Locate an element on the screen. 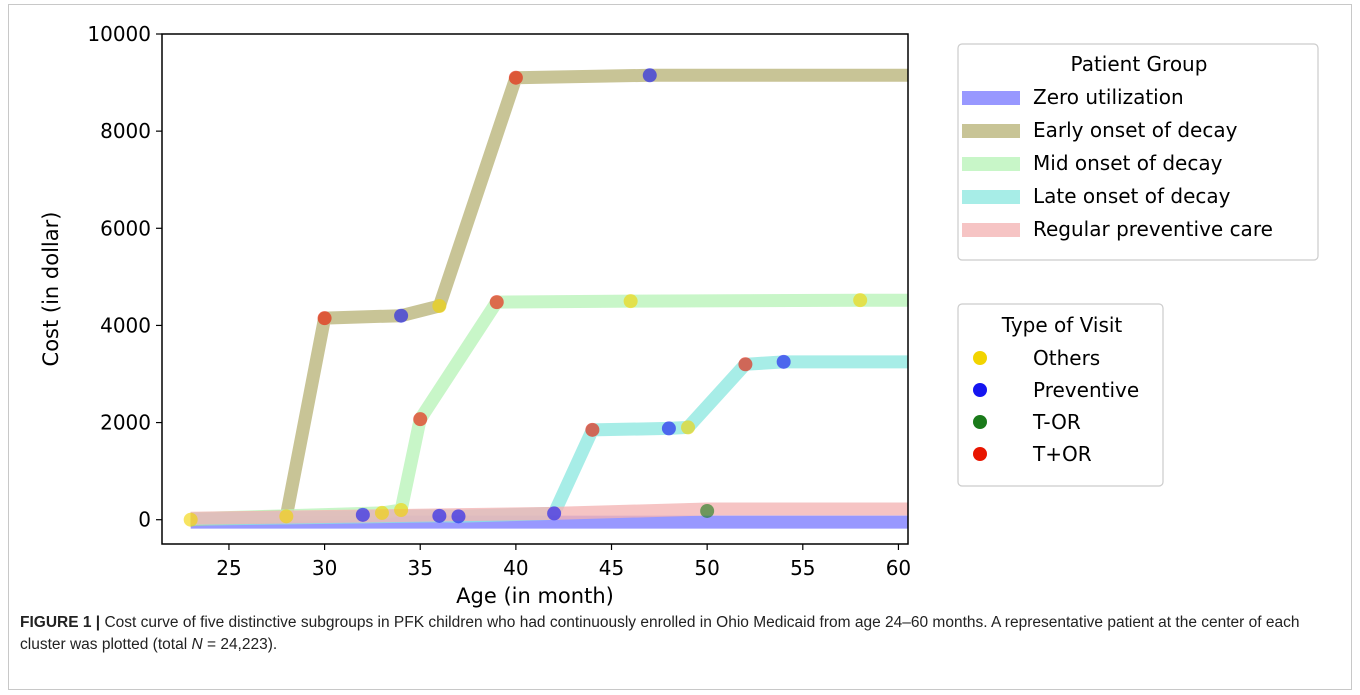 This screenshot has width=1360, height=695. legend-entry-label: Mid onset of decay is located at coordinates (1128, 163).